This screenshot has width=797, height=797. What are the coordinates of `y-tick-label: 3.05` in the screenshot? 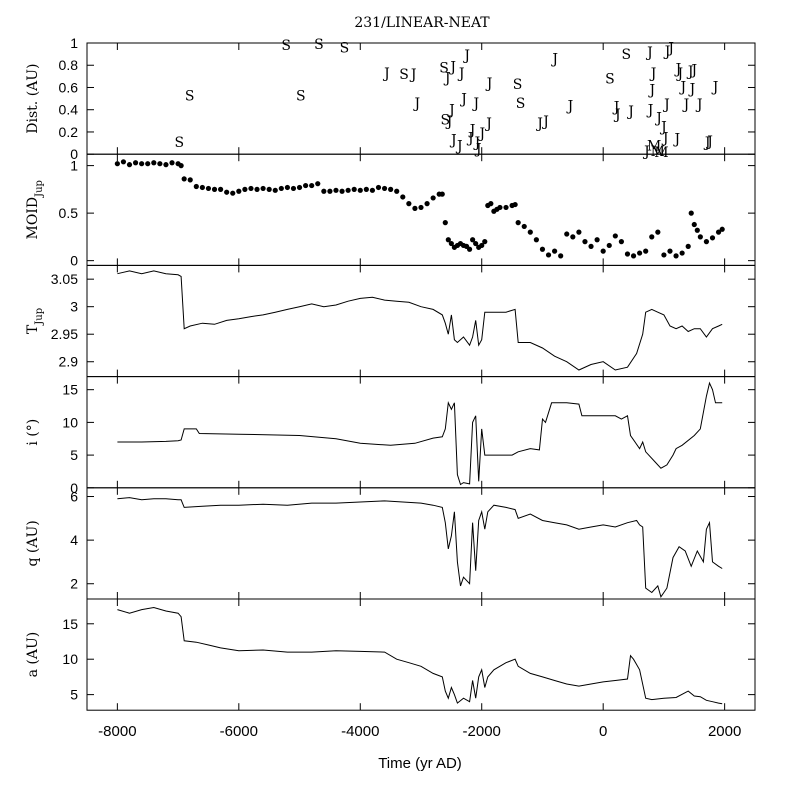 It's located at (64, 279).